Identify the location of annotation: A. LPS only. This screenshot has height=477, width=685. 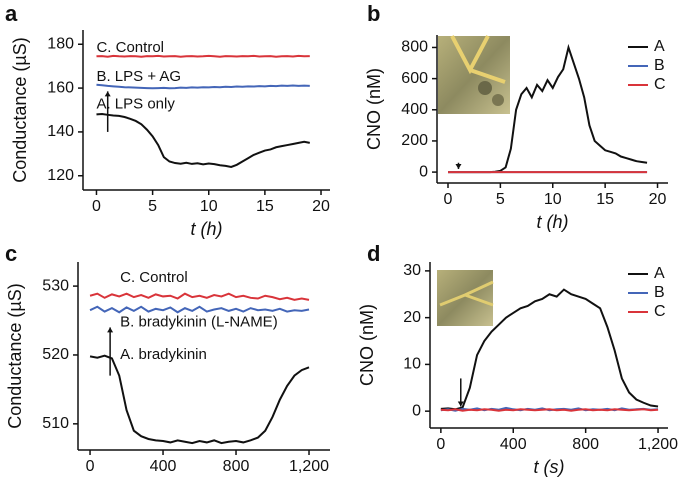
(135, 103).